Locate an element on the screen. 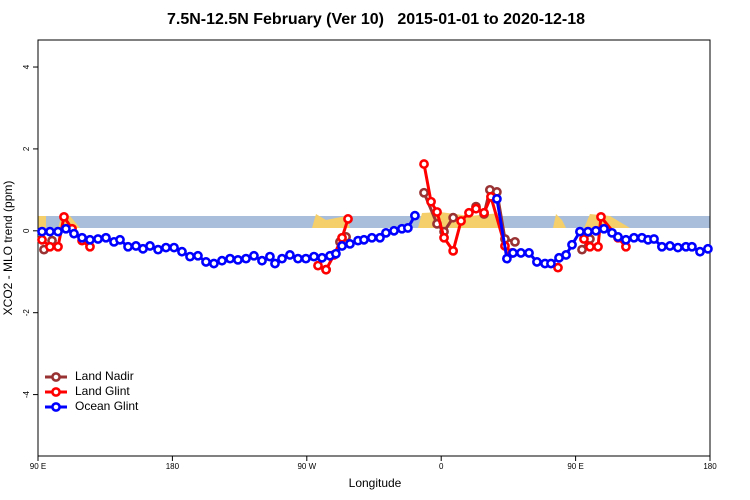  legend-label: Land Glint is located at coordinates (102, 391).